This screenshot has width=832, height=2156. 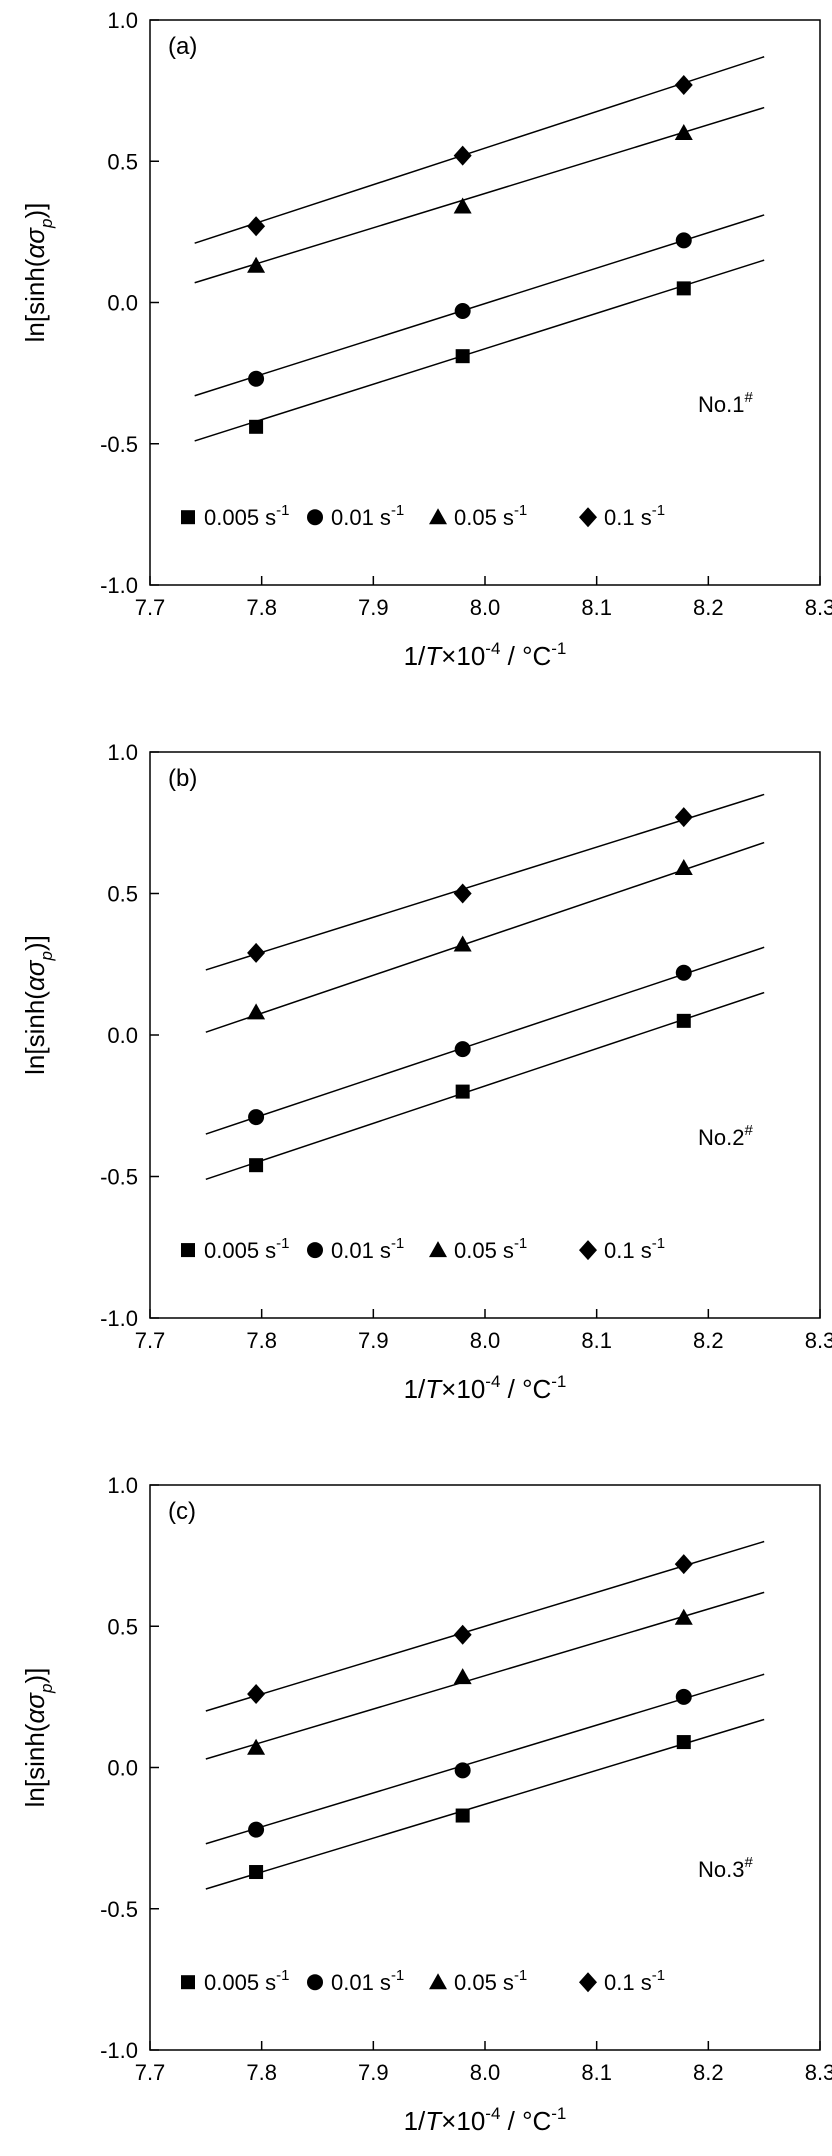 What do you see at coordinates (725, 1868) in the screenshot?
I see `sample-label: No.3#` at bounding box center [725, 1868].